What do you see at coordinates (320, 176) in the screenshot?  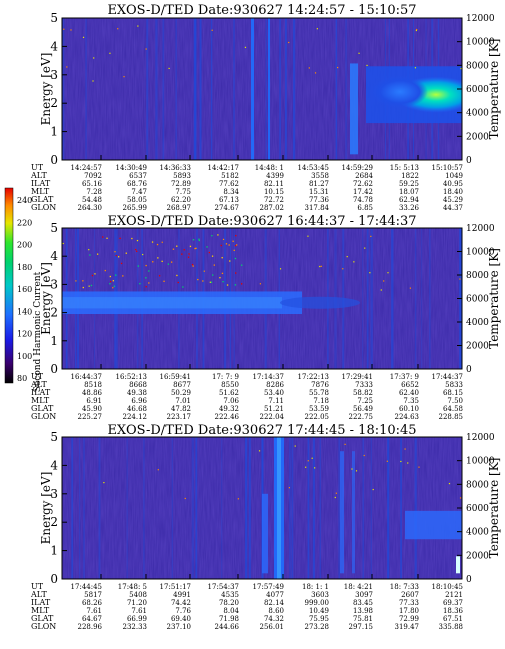 I see `ephemeris-value: 3558` at bounding box center [320, 176].